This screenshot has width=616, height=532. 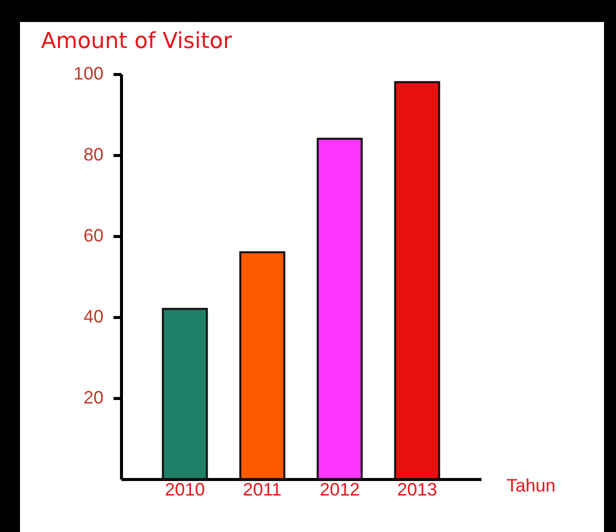 What do you see at coordinates (88, 74) in the screenshot?
I see `y-tick-label: 100` at bounding box center [88, 74].